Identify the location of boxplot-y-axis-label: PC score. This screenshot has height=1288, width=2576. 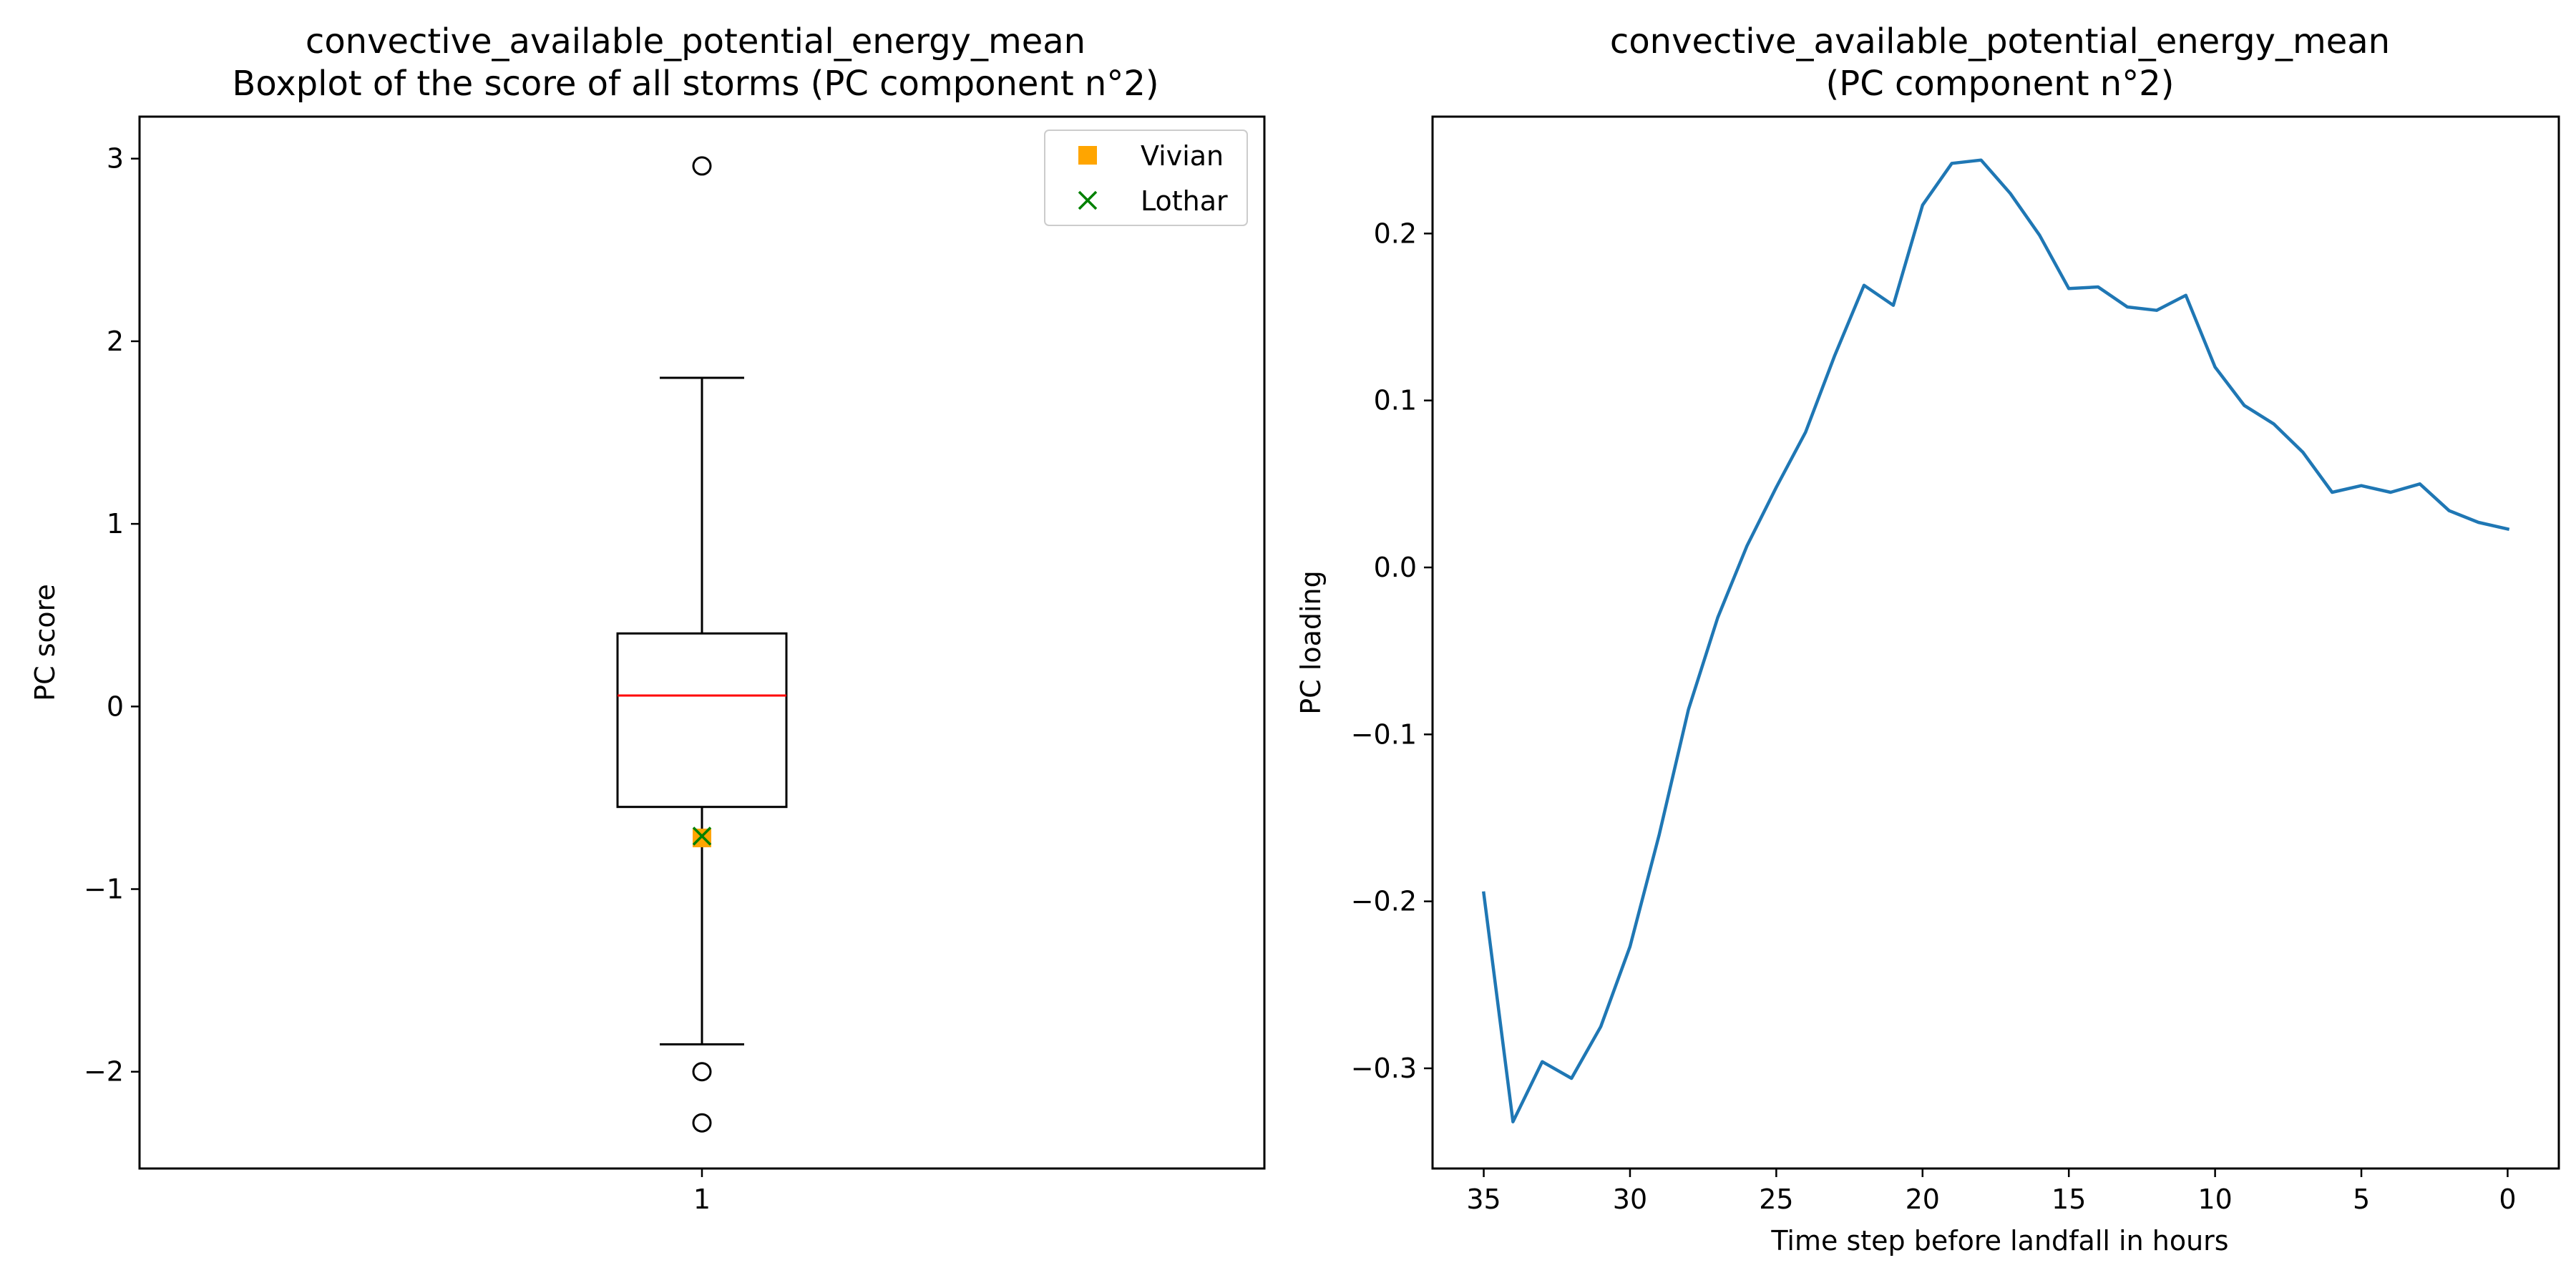
(45, 642).